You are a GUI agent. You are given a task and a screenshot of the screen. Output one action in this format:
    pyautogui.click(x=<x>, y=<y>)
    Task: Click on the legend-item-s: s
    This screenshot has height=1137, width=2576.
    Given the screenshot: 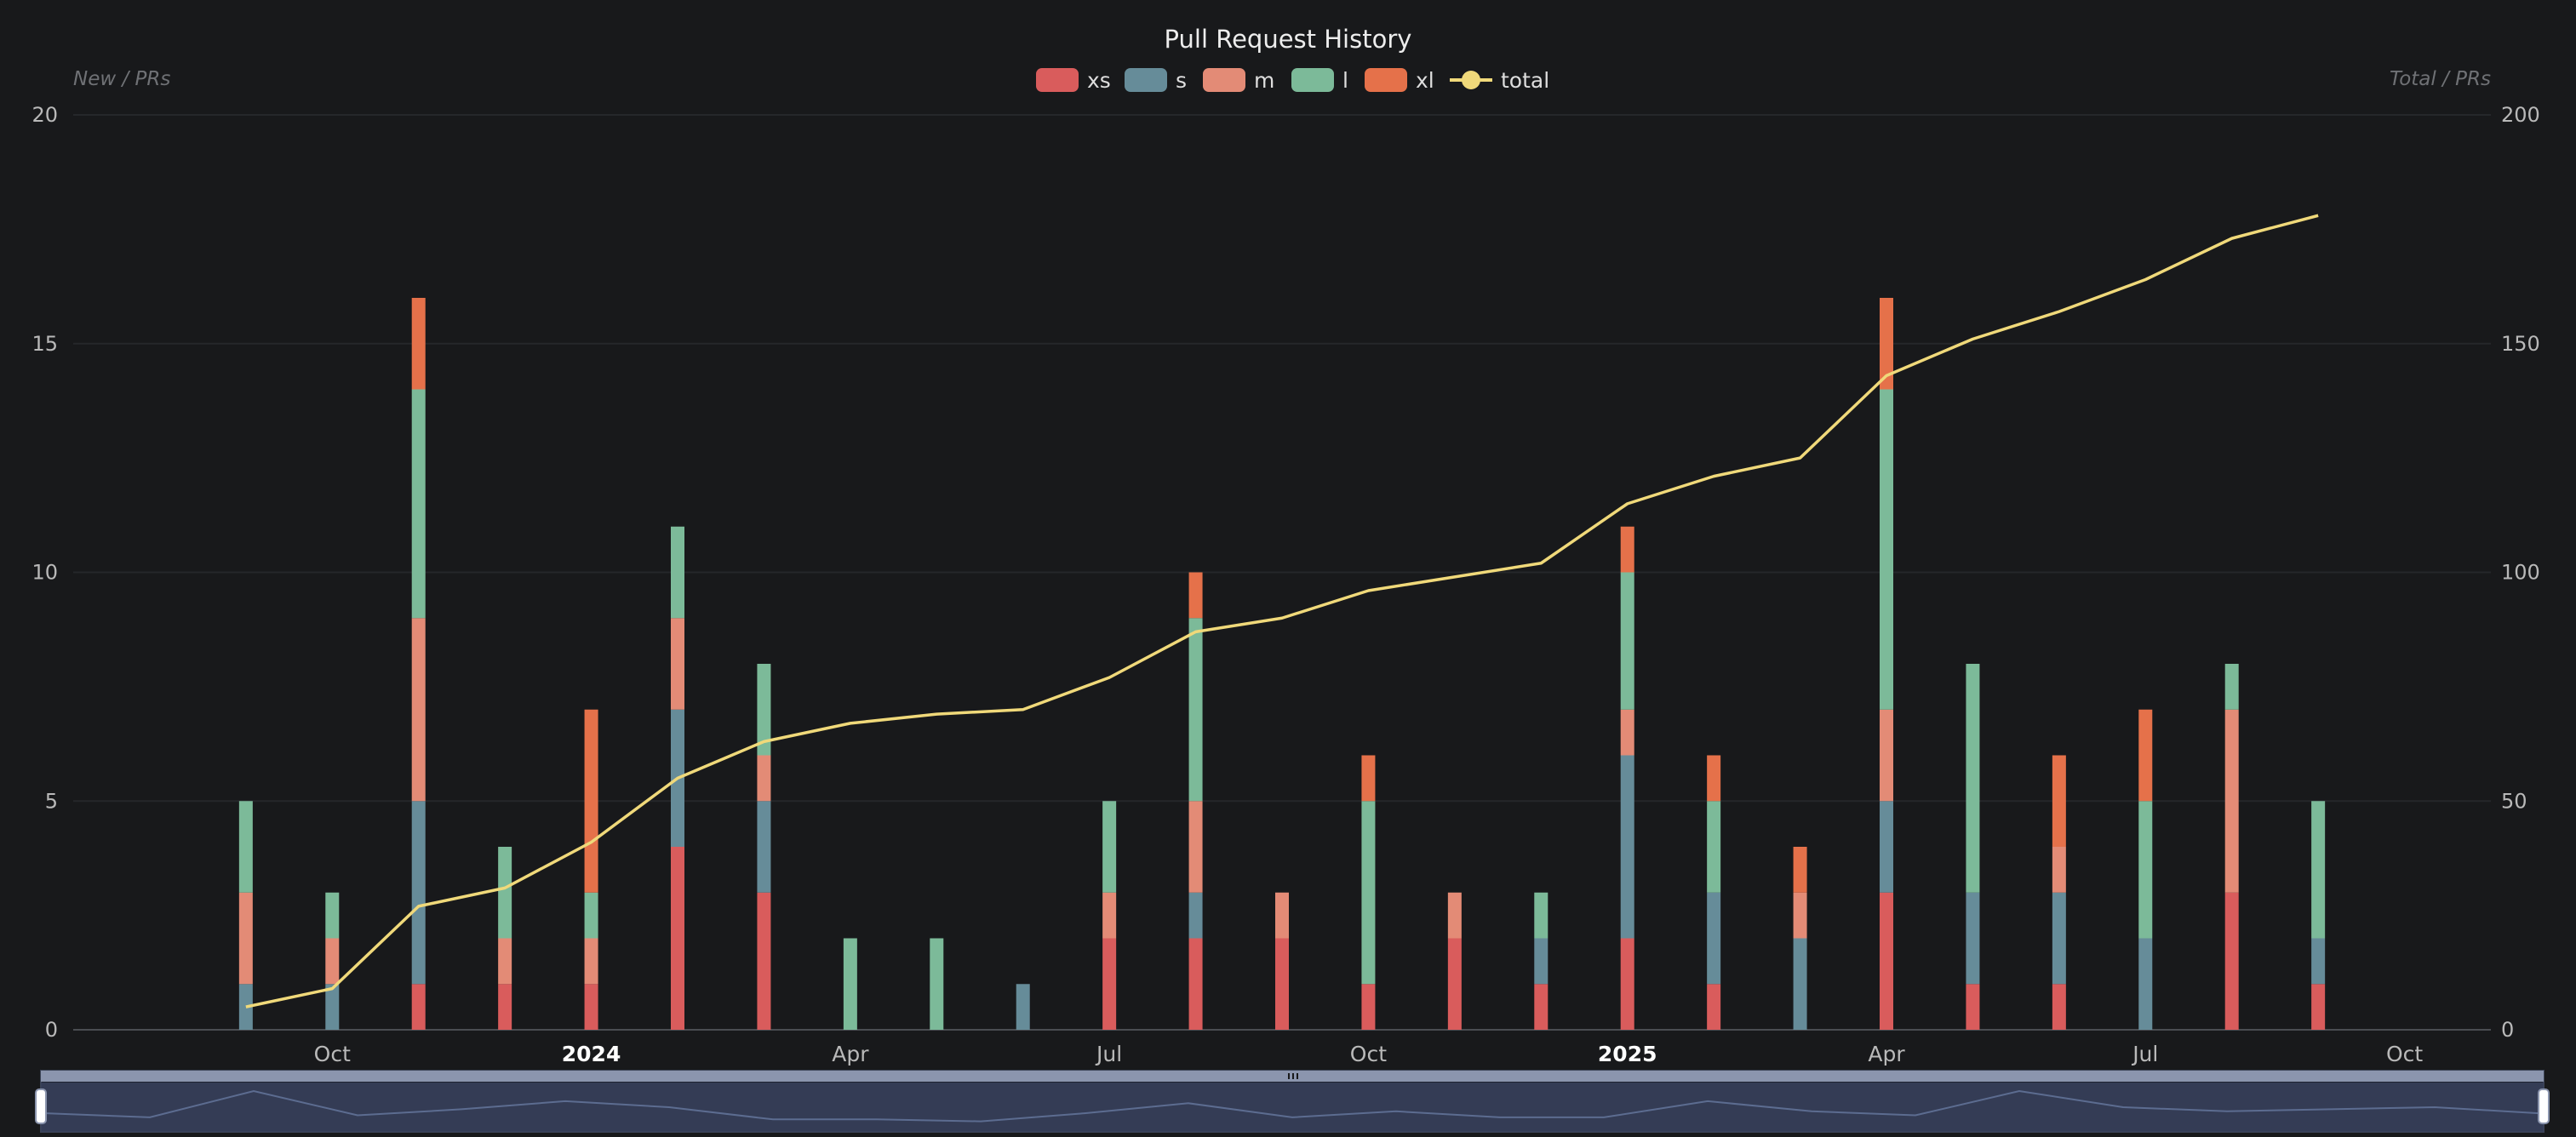 What is the action you would take?
    pyautogui.click(x=1156, y=80)
    